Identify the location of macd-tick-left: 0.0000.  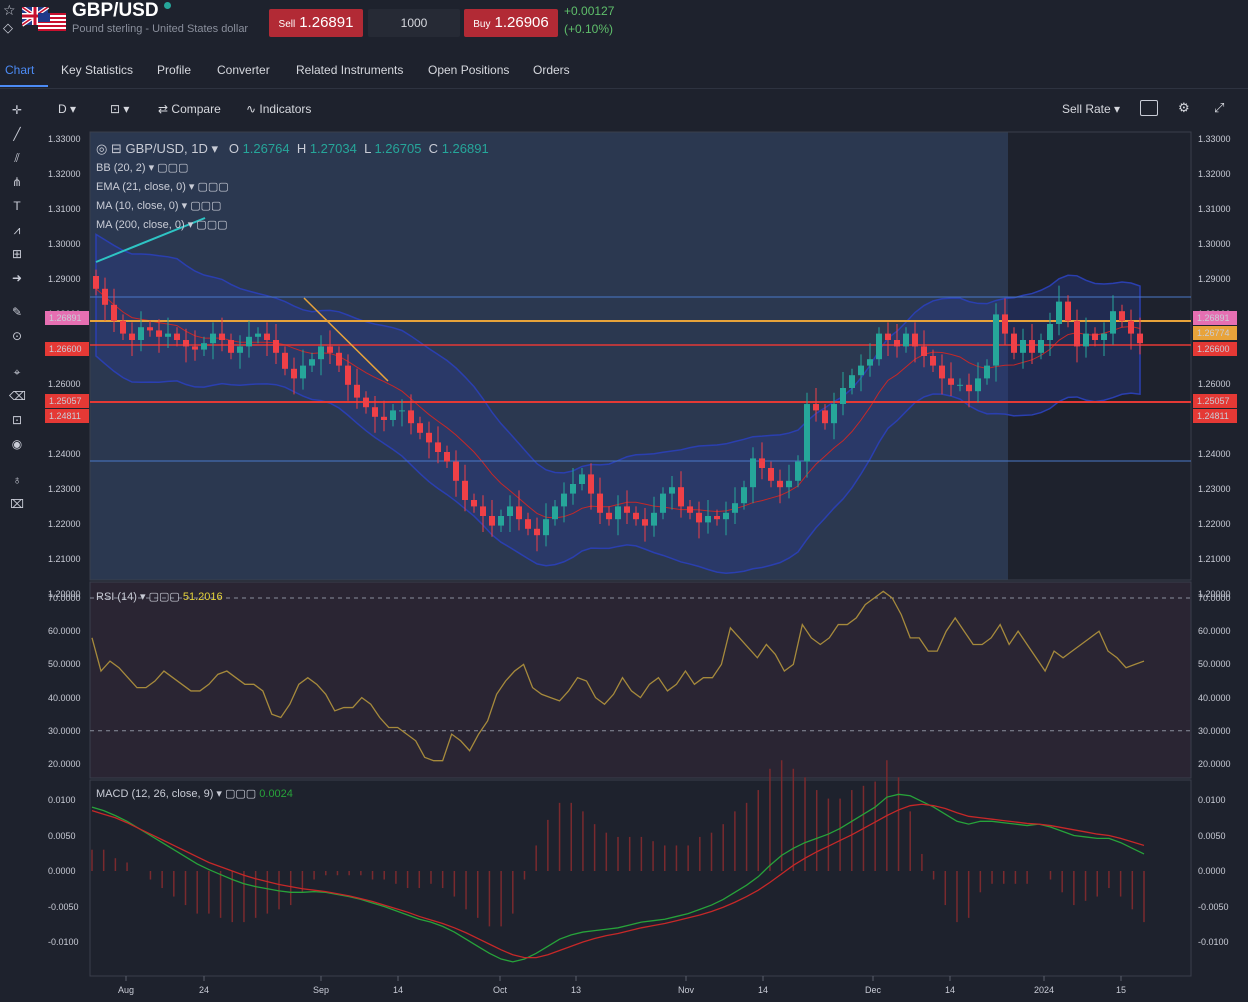
(62, 871).